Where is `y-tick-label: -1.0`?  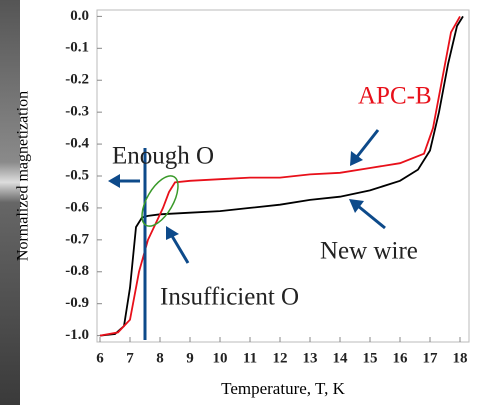 y-tick-label: -1.0 is located at coordinates (77, 335).